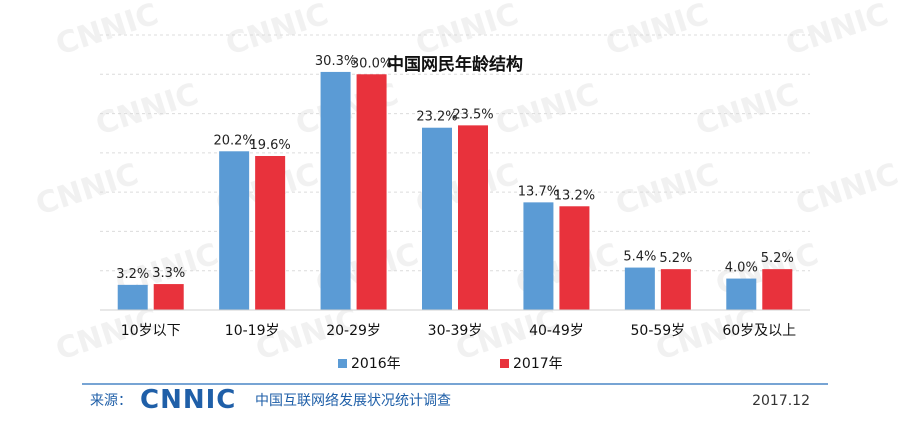 This screenshot has width=911, height=421. Describe the element at coordinates (455, 64) in the screenshot. I see `chart-title: 中国网民年龄结构` at that location.